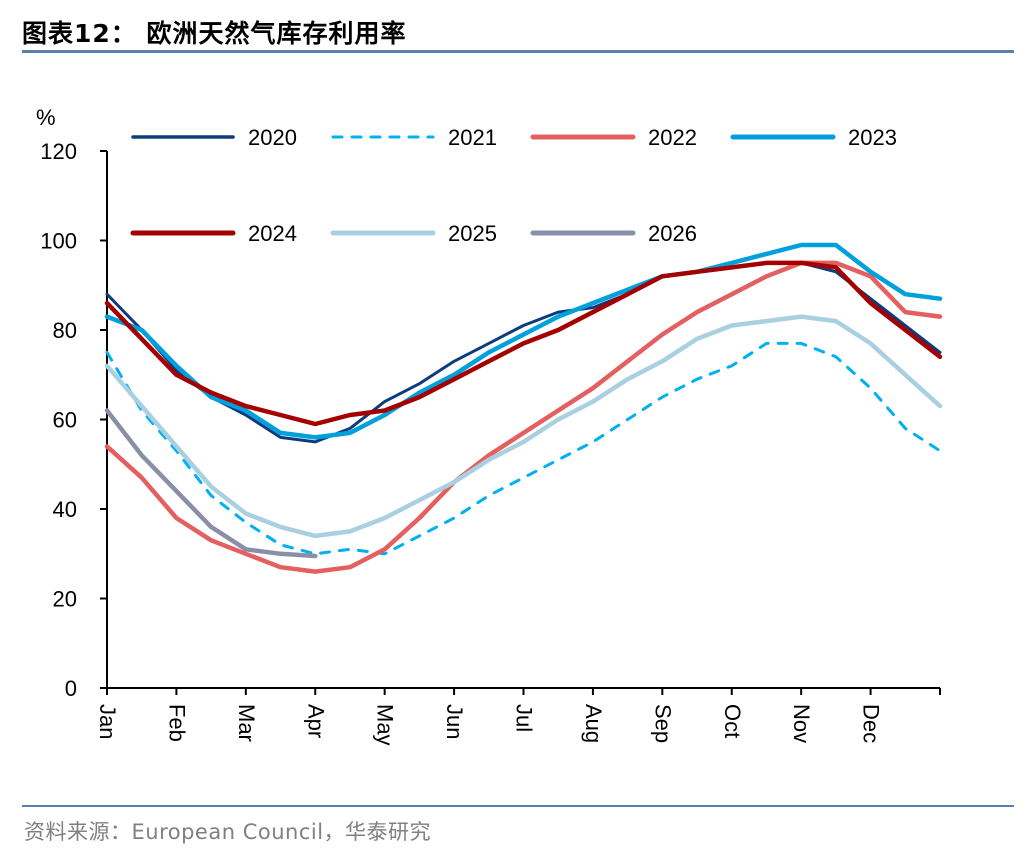  I want to click on y-axis-label: %, so click(46, 117).